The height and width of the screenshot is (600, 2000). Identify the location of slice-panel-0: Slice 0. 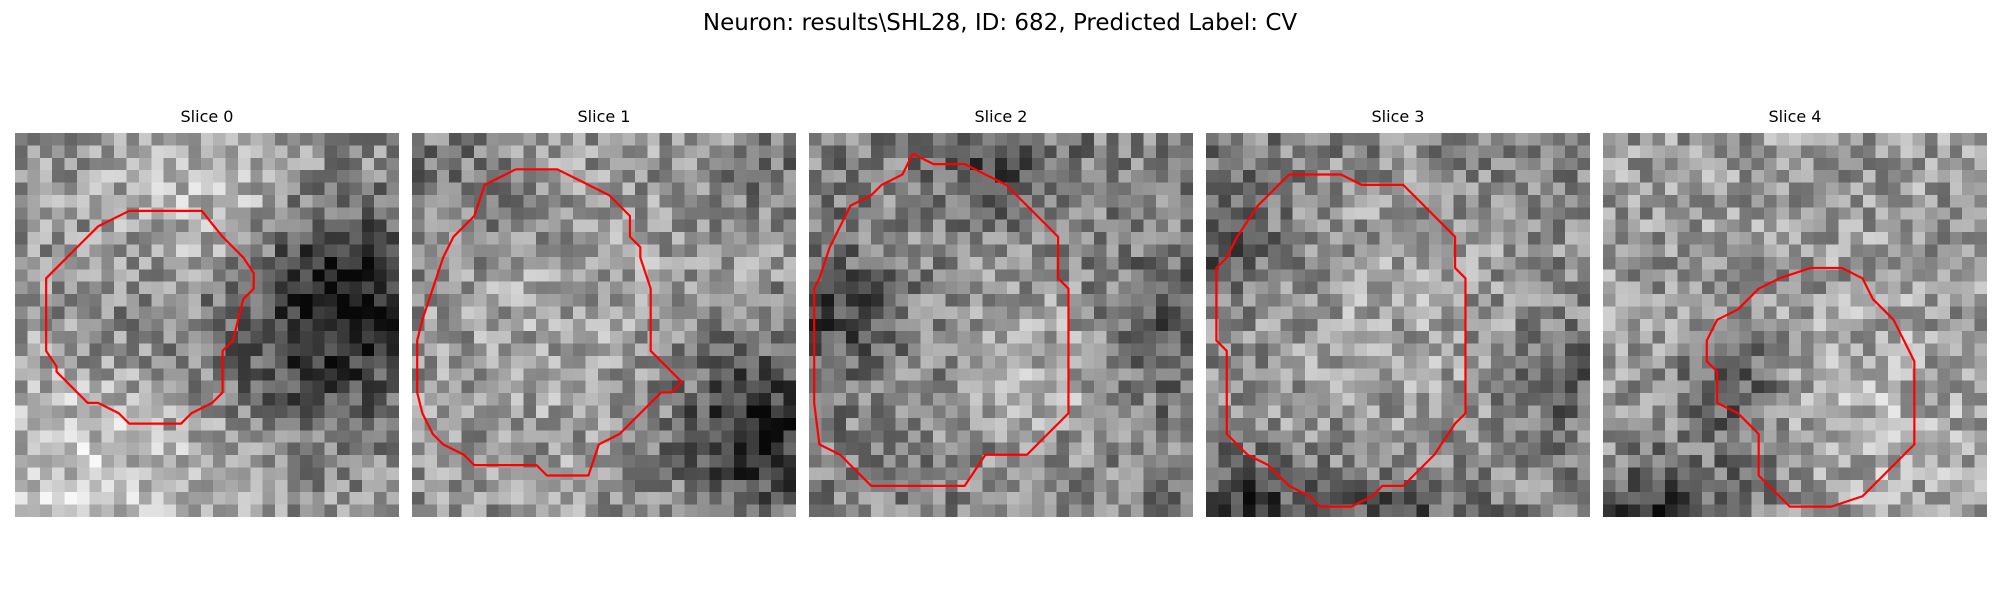
(207, 313).